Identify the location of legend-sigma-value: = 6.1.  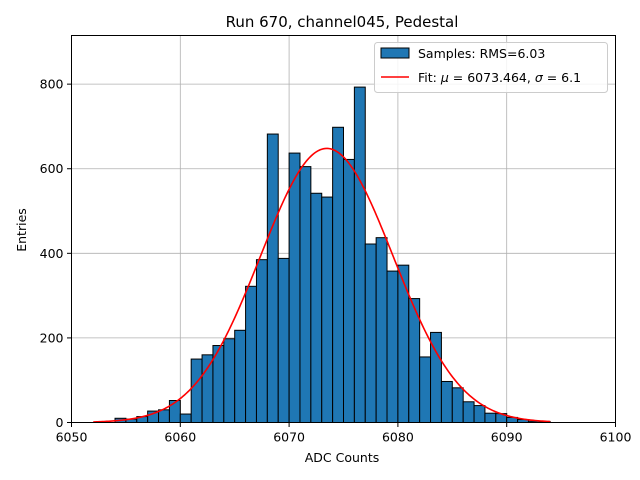
(562, 77).